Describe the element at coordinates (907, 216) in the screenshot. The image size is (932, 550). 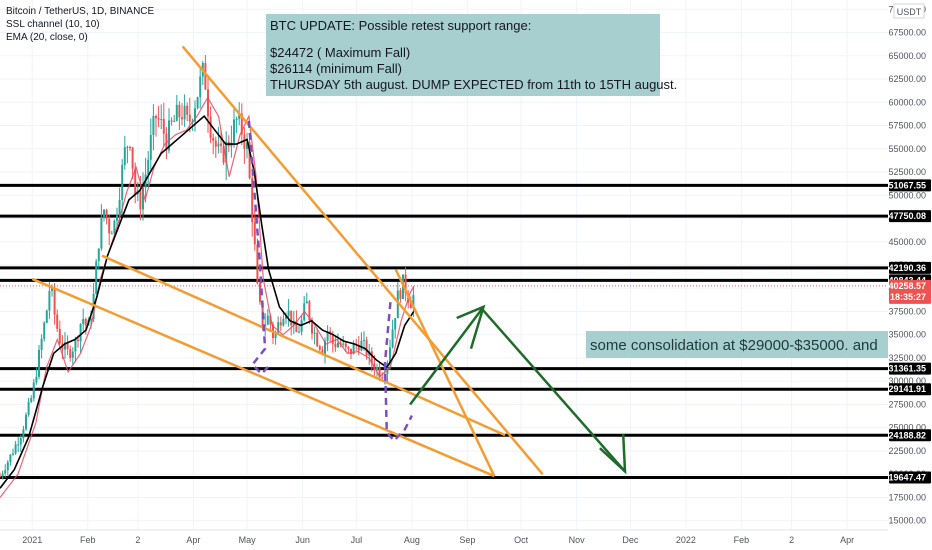
I see `level-price-tag-label: 47750.08` at that location.